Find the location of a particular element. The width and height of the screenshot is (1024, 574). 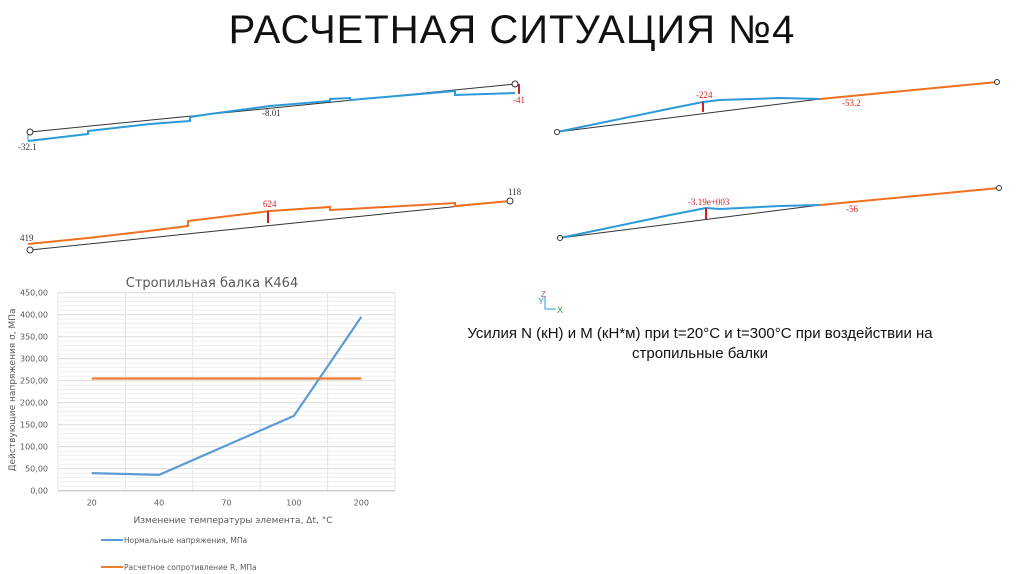

label-value: 419 is located at coordinates (27, 238).